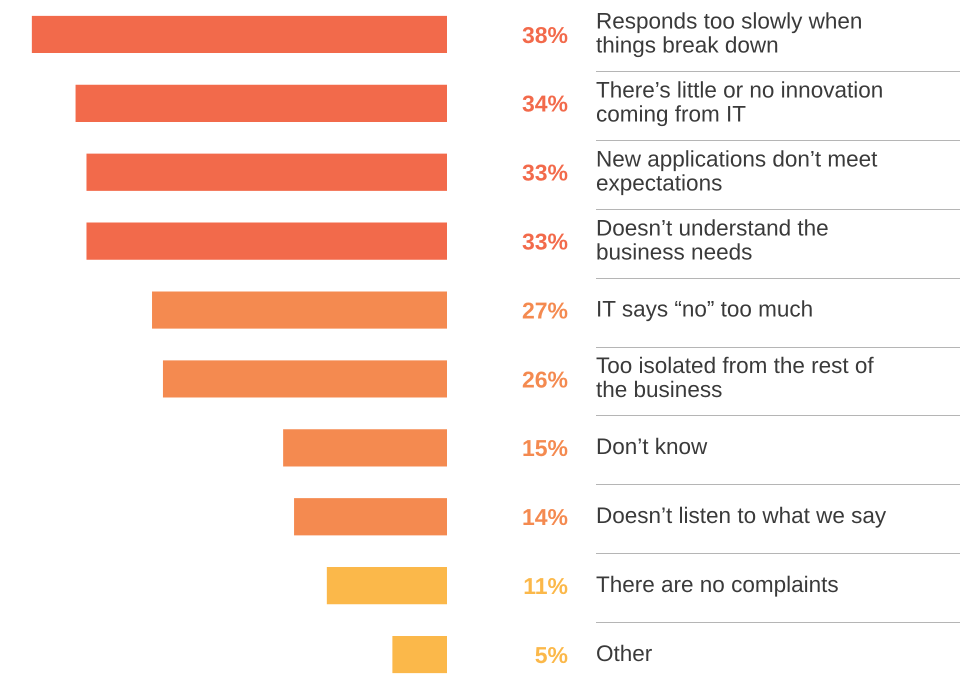 This screenshot has width=960, height=689. Describe the element at coordinates (545, 103) in the screenshot. I see `data-label: 34%` at that location.